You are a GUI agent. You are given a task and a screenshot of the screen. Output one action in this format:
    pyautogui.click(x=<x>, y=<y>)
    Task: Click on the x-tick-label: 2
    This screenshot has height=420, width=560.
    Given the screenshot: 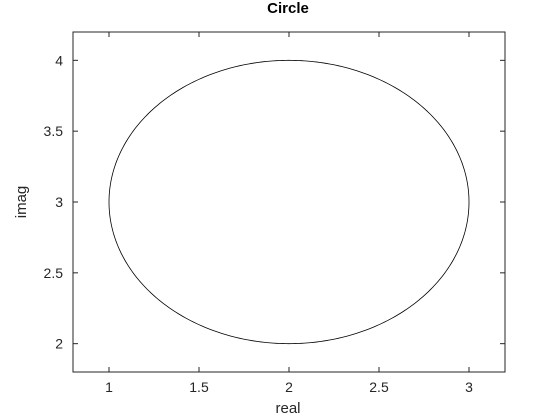 What is the action you would take?
    pyautogui.click(x=289, y=387)
    